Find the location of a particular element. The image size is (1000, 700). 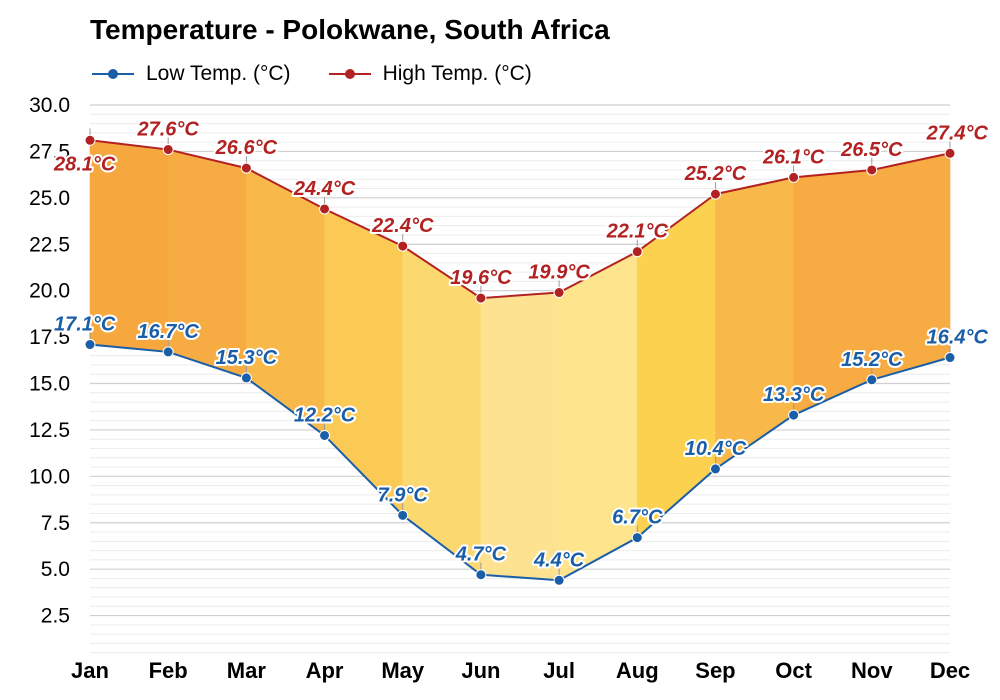

high-temp-label: 22.1°C is located at coordinates (637, 232).